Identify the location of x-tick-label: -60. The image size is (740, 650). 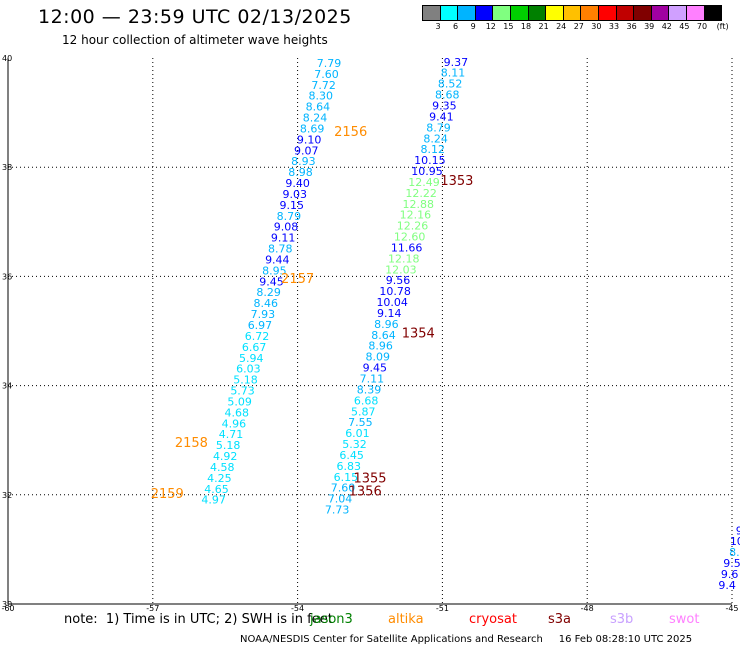
(7, 608).